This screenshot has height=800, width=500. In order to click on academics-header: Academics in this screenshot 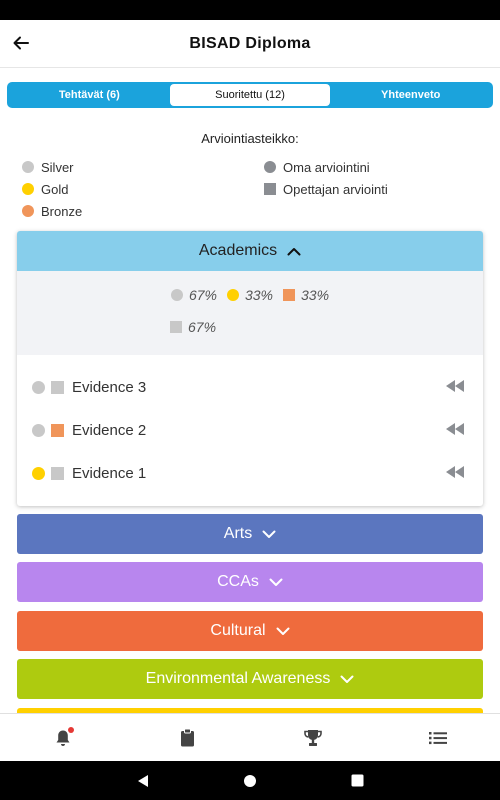, I will do `click(250, 251)`.